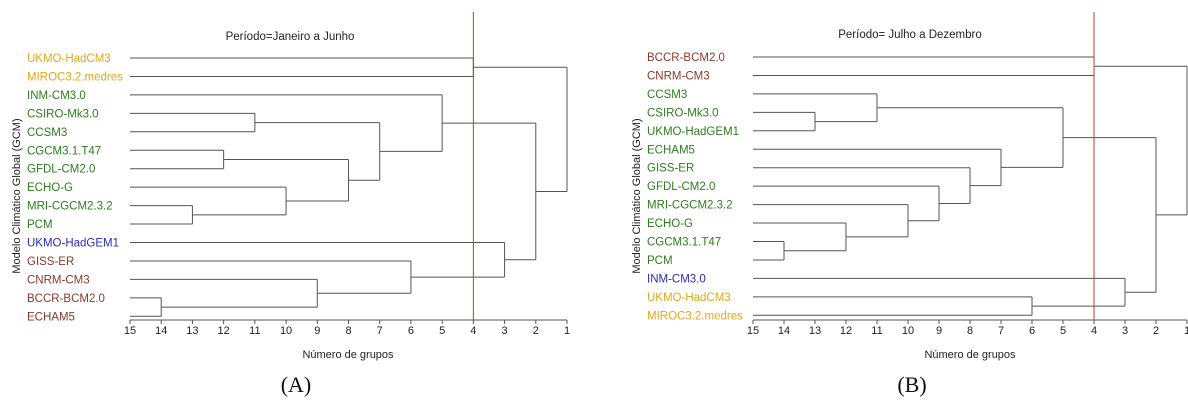 The image size is (1188, 408). Describe the element at coordinates (911, 384) in the screenshot. I see `panel-label: (B)` at that location.